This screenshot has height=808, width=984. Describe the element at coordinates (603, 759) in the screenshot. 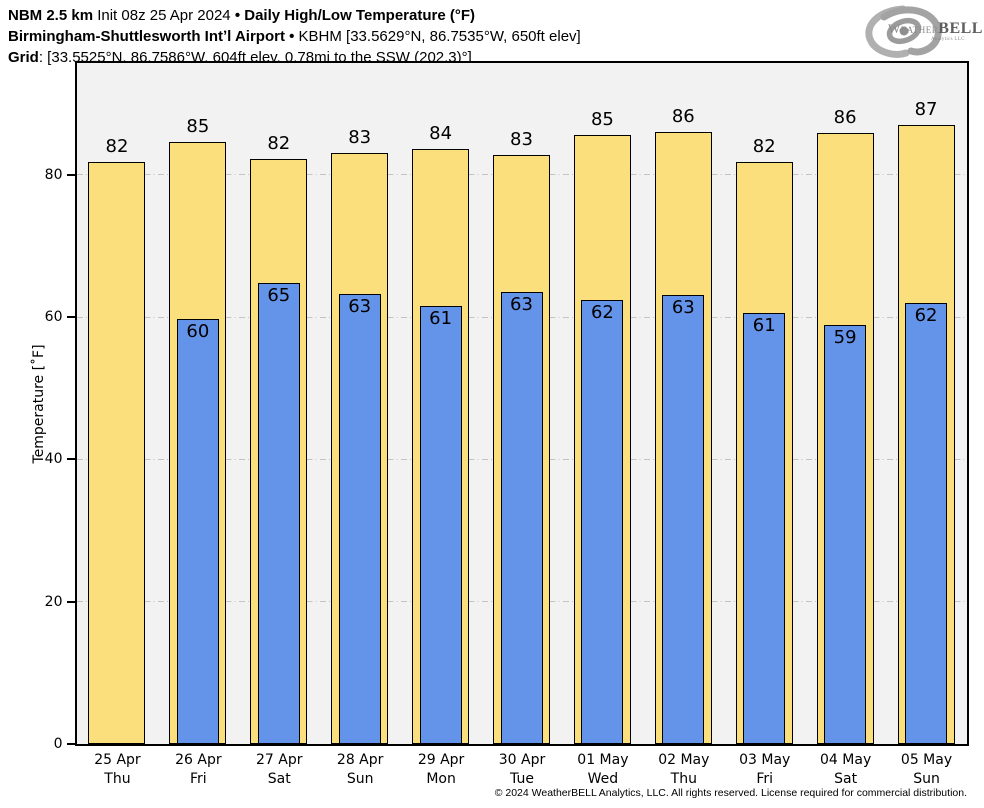

I see `x-tick-date: 01 May` at that location.